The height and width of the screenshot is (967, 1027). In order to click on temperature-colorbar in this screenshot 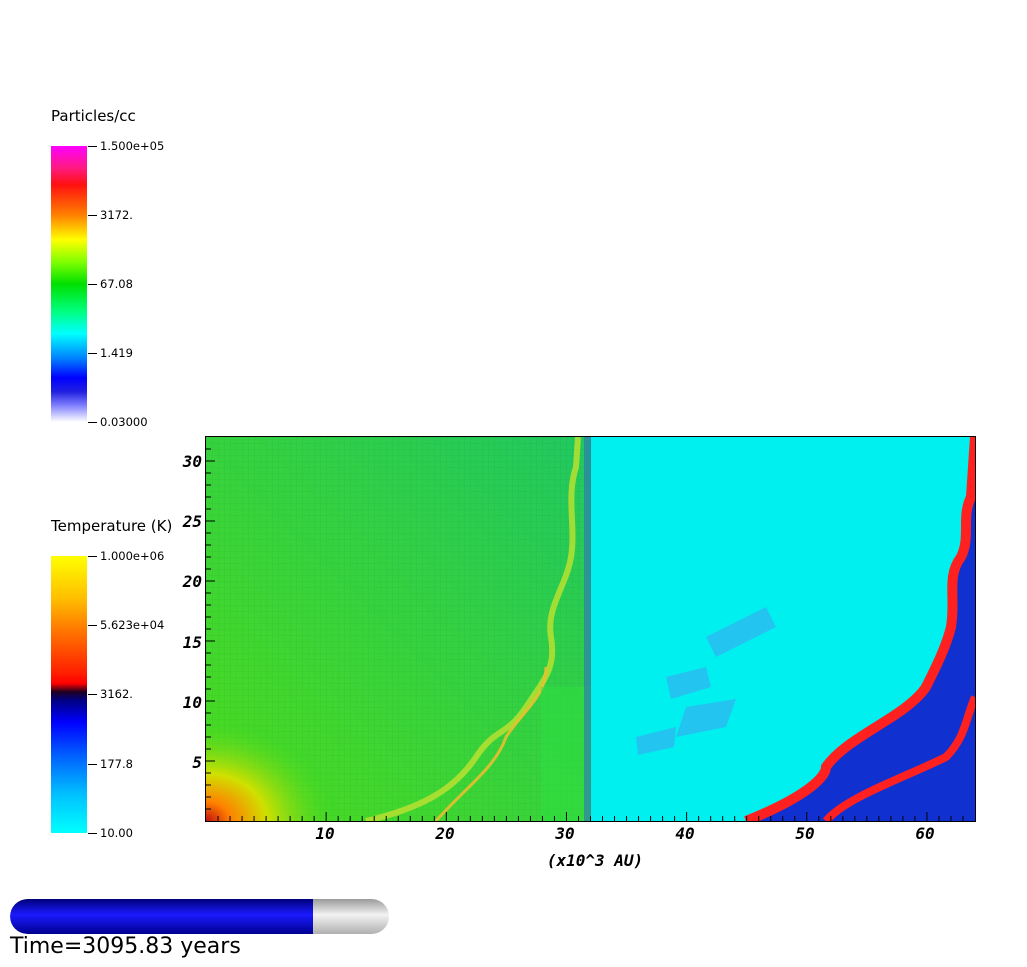, I will do `click(69, 694)`.